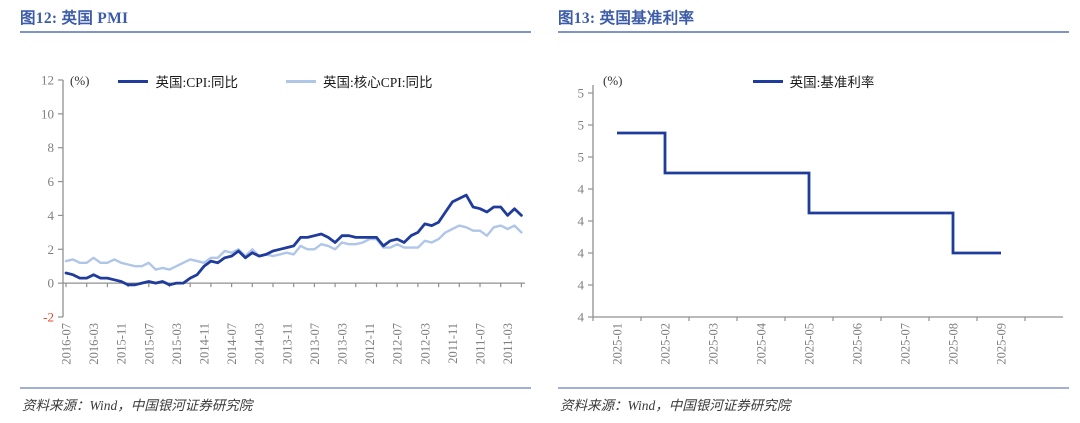 This screenshot has height=423, width=1080. What do you see at coordinates (137, 405) in the screenshot?
I see `figure-12-source: 资料来源：Wind，中国银河证券研究院` at bounding box center [137, 405].